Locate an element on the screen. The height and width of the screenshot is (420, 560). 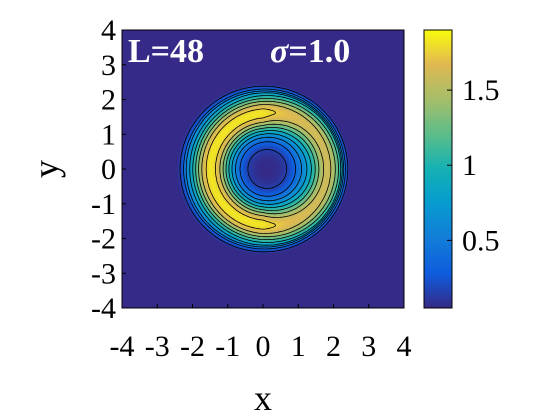
annotation-sigma: σ=1.0 is located at coordinates (310, 51).